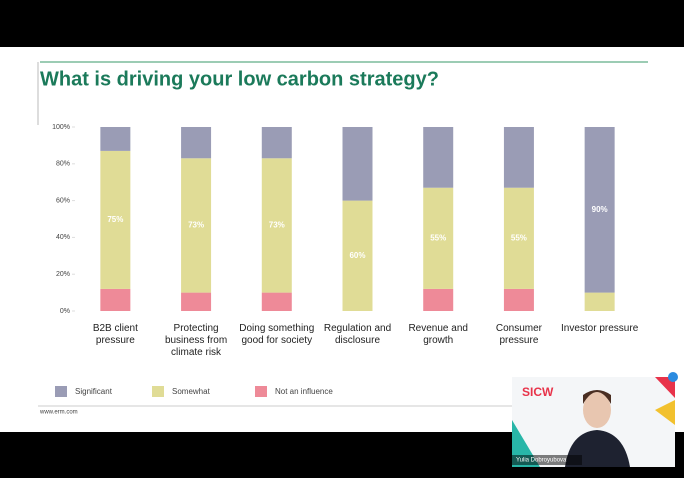  What do you see at coordinates (94, 391) in the screenshot?
I see `legend-label: Significant` at bounding box center [94, 391].